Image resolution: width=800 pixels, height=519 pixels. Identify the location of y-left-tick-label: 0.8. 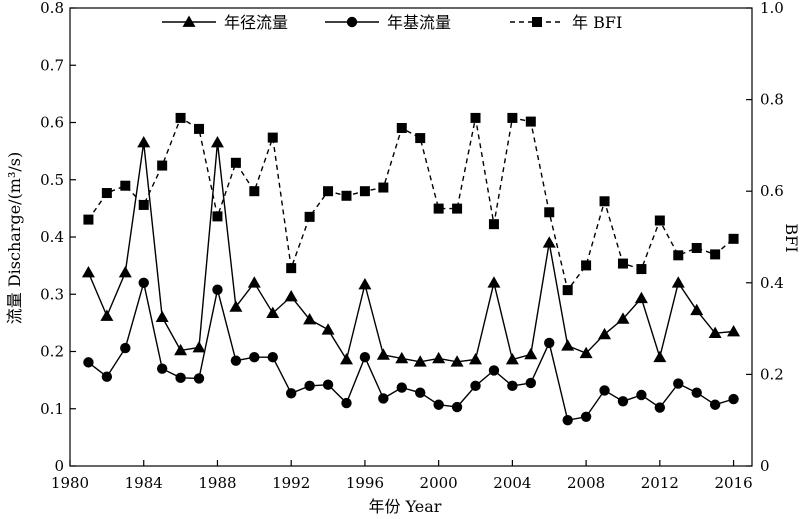
(52, 8).